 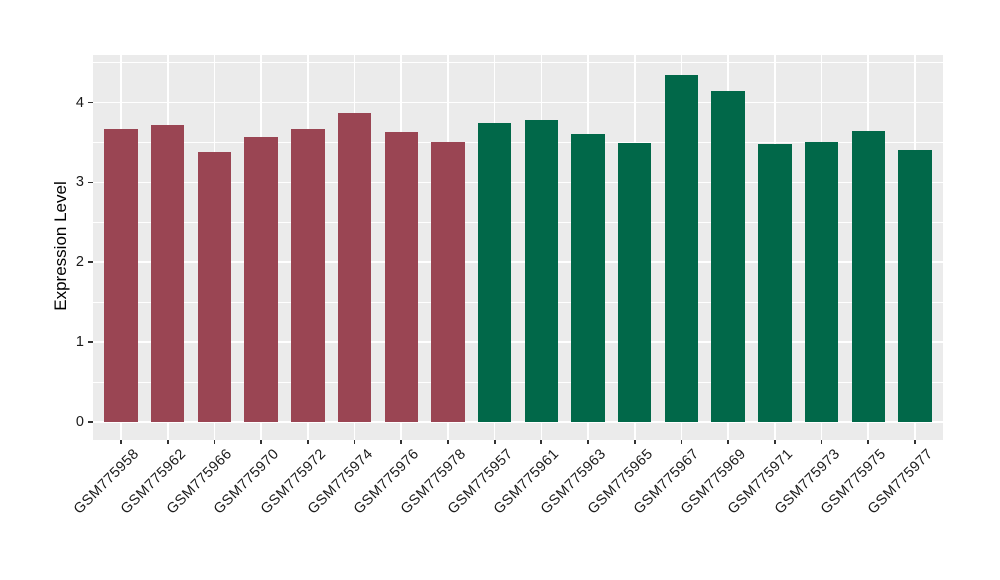 I want to click on y-tick-label: 0, so click(x=79, y=422).